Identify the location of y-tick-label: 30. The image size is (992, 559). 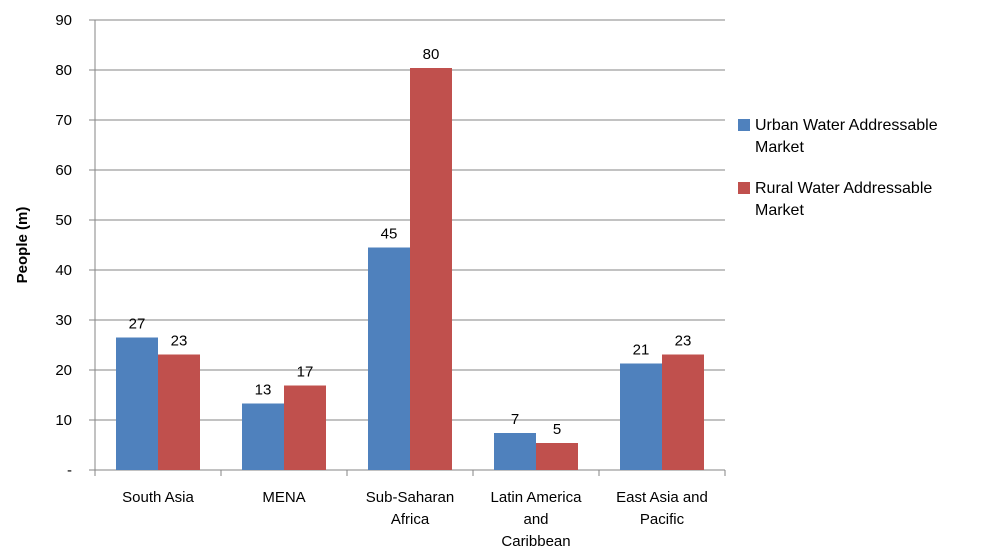
(63, 320).